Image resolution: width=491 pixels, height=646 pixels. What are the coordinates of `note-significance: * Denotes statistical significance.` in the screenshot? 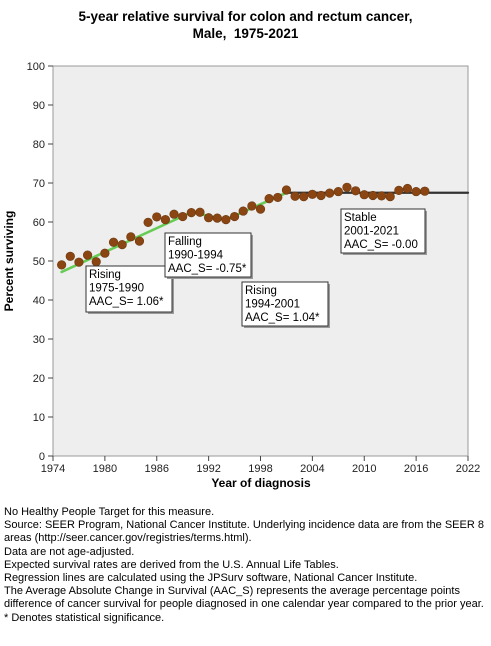 It's located at (84, 617).